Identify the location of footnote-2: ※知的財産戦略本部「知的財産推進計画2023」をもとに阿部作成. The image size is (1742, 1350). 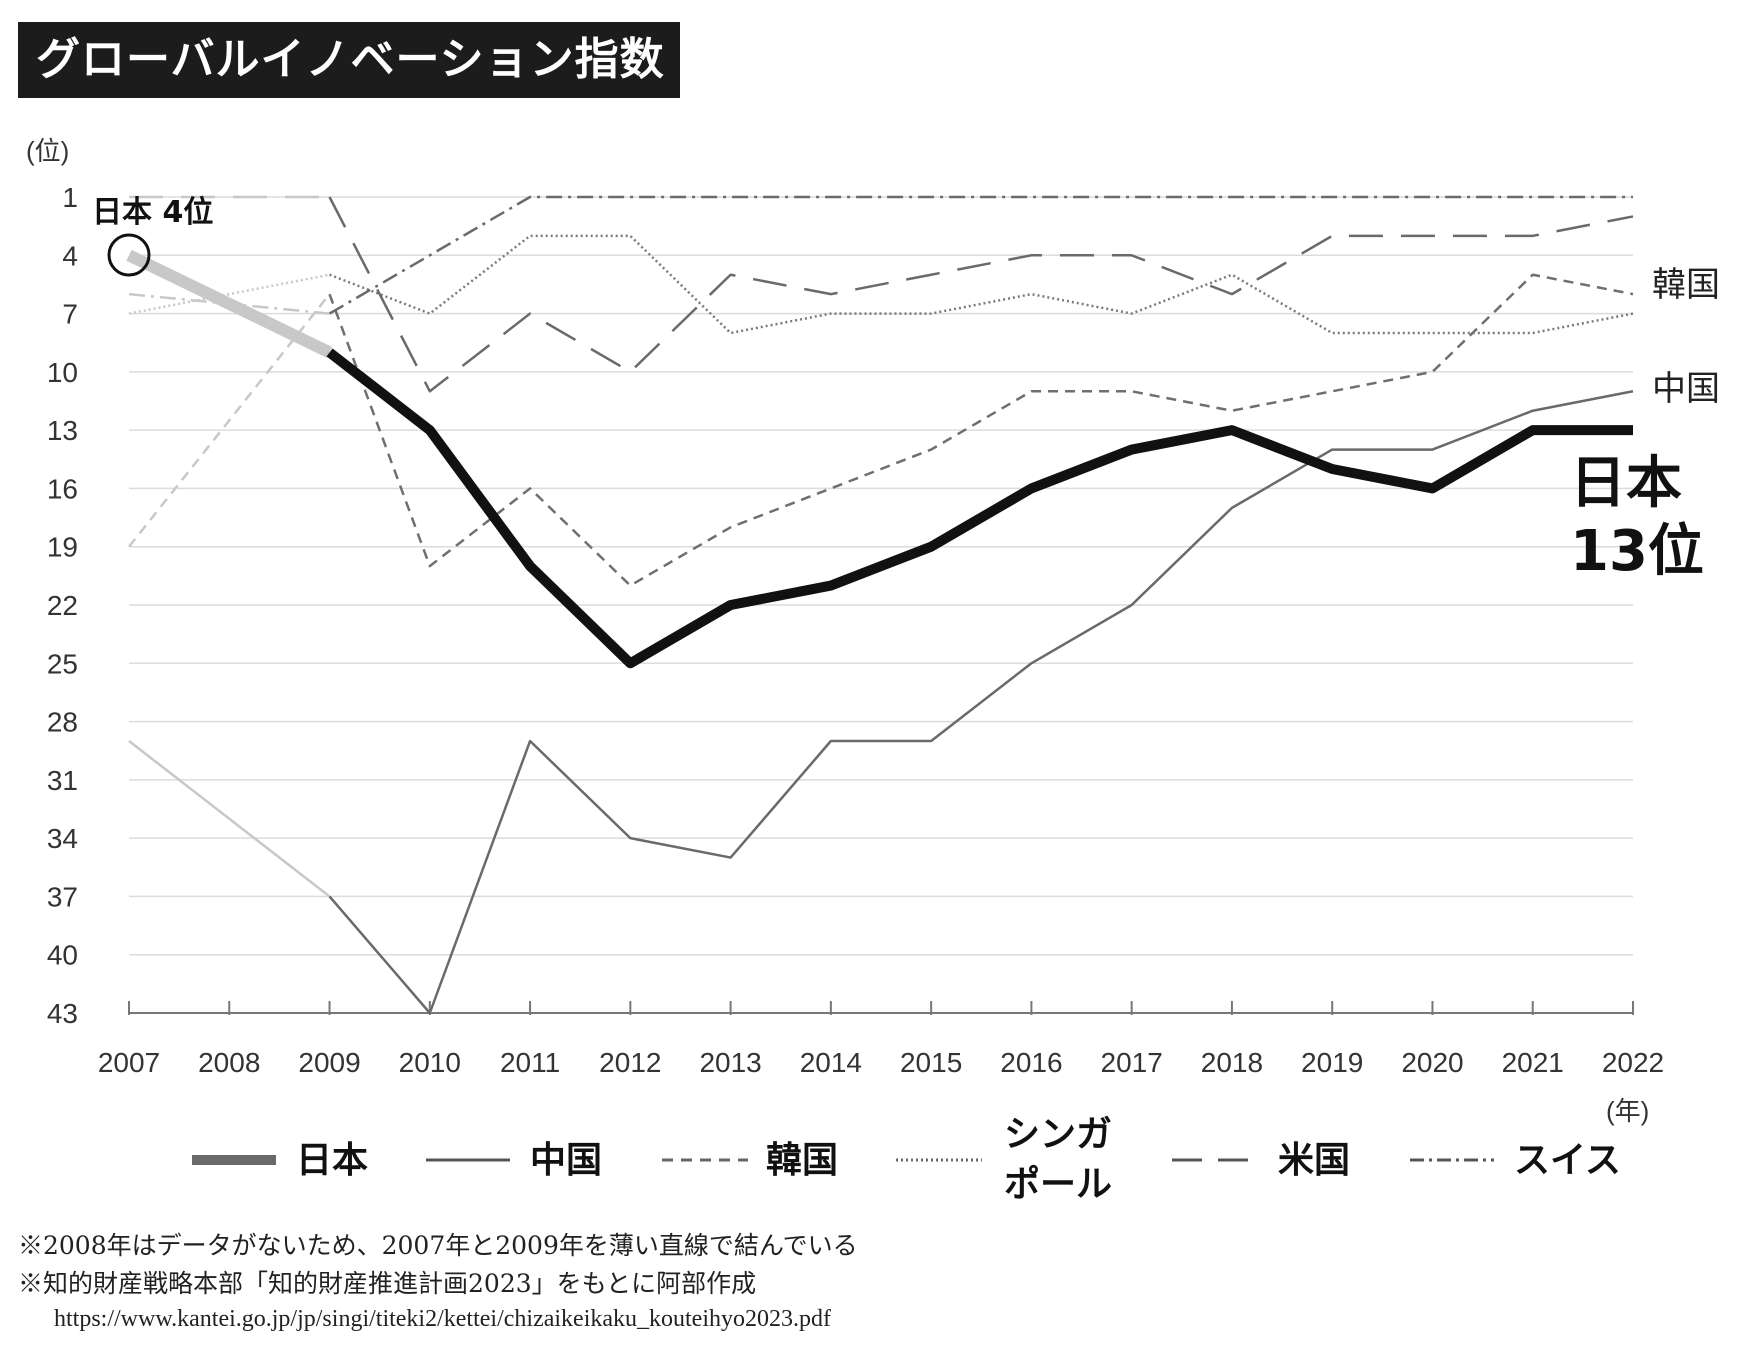
(387, 1283).